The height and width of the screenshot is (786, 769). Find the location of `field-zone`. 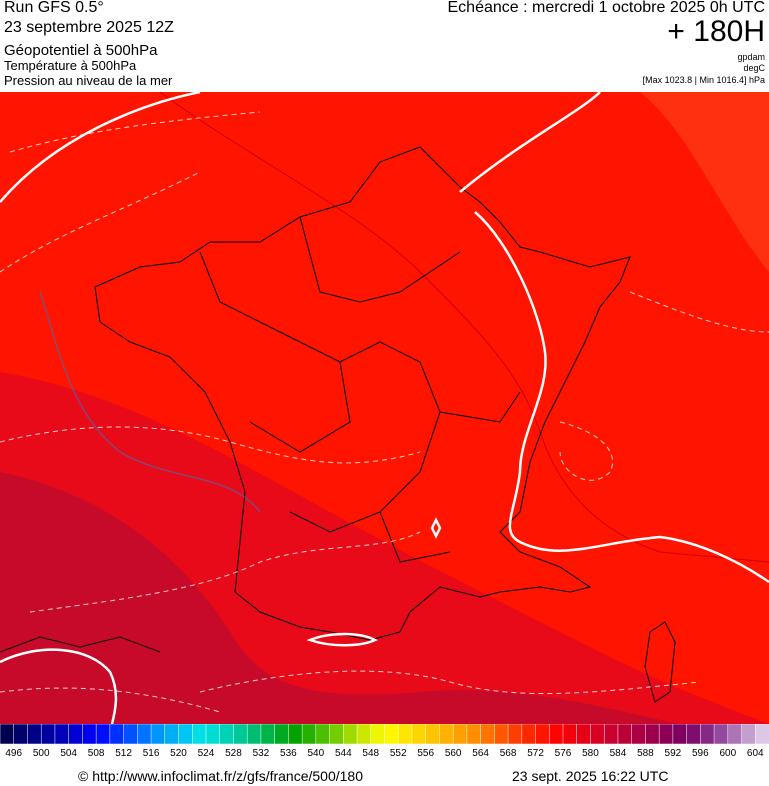

field-zone is located at coordinates (704, 182).